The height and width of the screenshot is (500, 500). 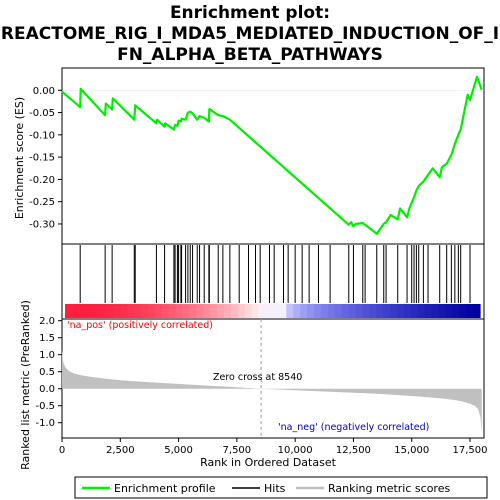 I want to click on es-y-tick-label: -0.30, so click(x=42, y=224).